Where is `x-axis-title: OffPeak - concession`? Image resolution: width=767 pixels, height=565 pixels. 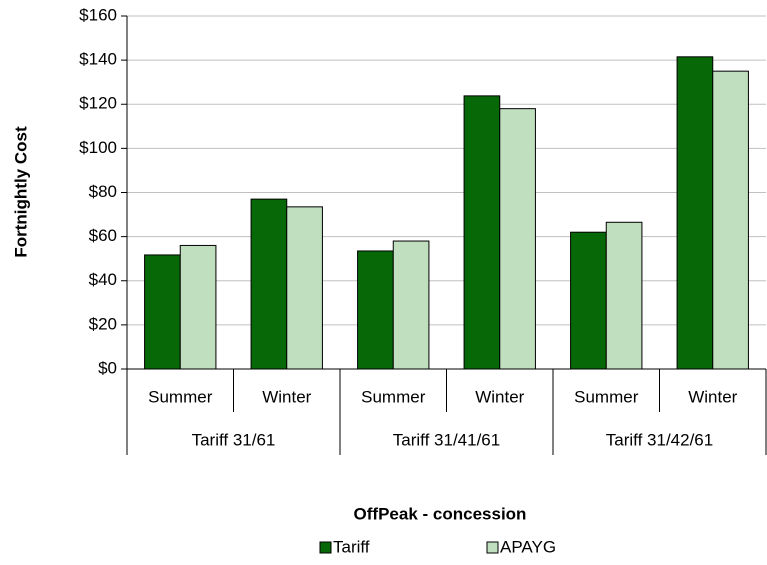 x-axis-title: OffPeak - concession is located at coordinates (440, 513).